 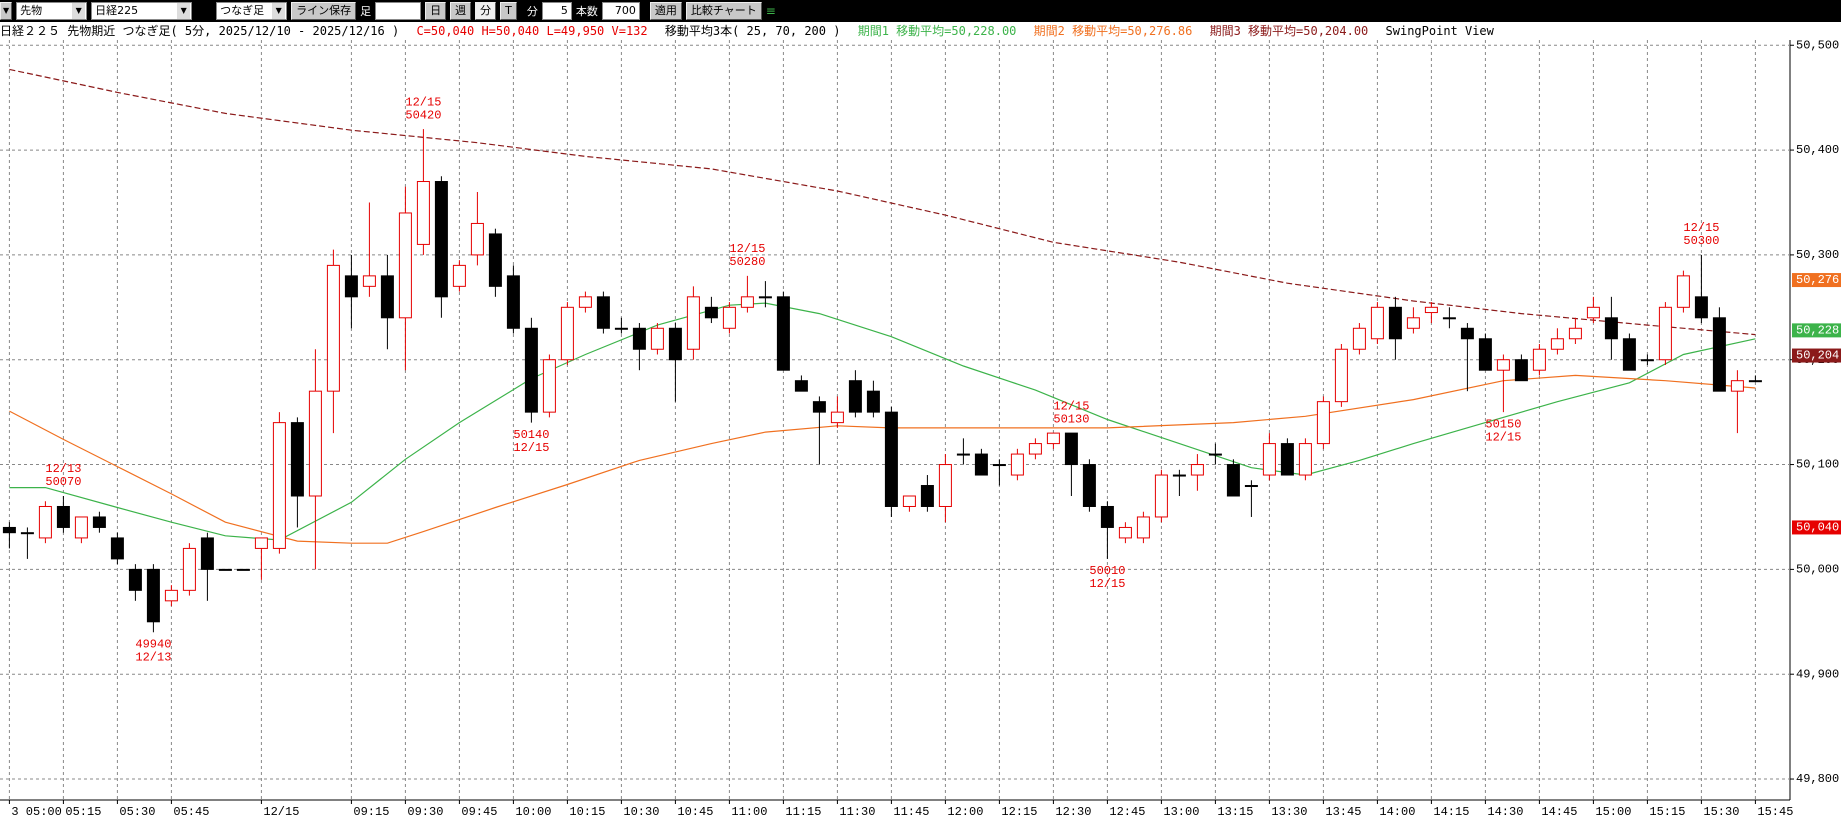 What do you see at coordinates (587, 812) in the screenshot?
I see `x-tick-label: 10:15` at bounding box center [587, 812].